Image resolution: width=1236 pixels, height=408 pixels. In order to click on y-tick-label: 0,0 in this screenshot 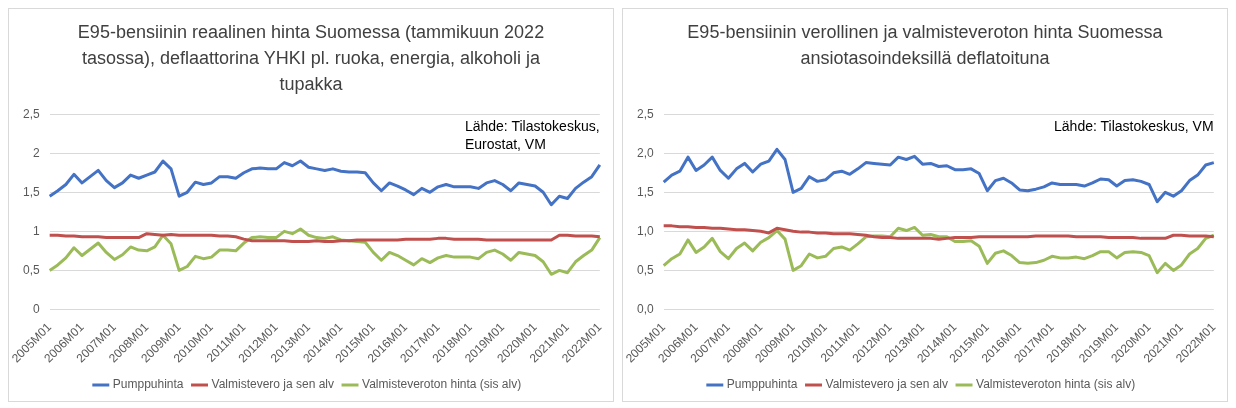, I will do `click(645, 308)`.